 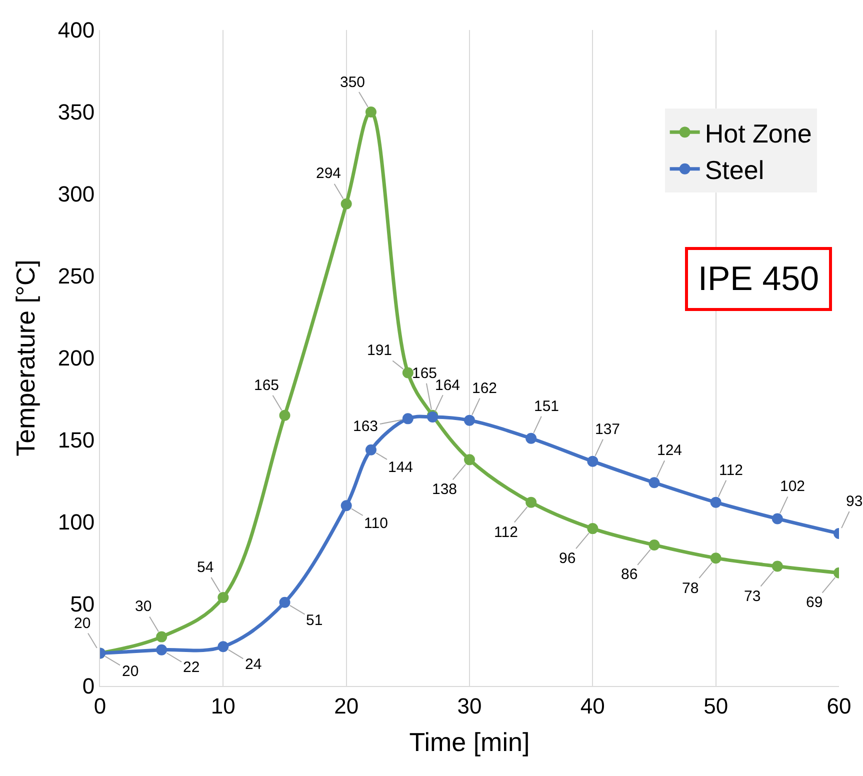 I want to click on y-tick-label: 250, so click(x=76, y=276).